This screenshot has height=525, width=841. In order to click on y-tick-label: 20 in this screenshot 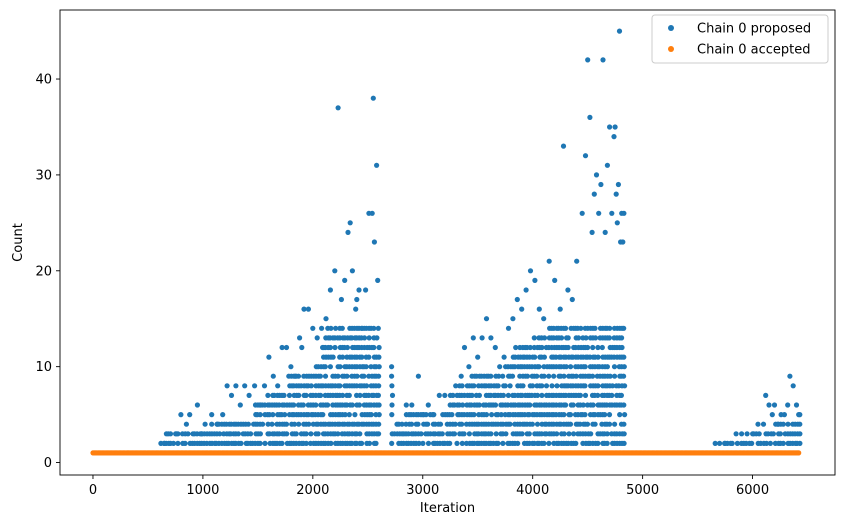, I will do `click(43, 271)`.